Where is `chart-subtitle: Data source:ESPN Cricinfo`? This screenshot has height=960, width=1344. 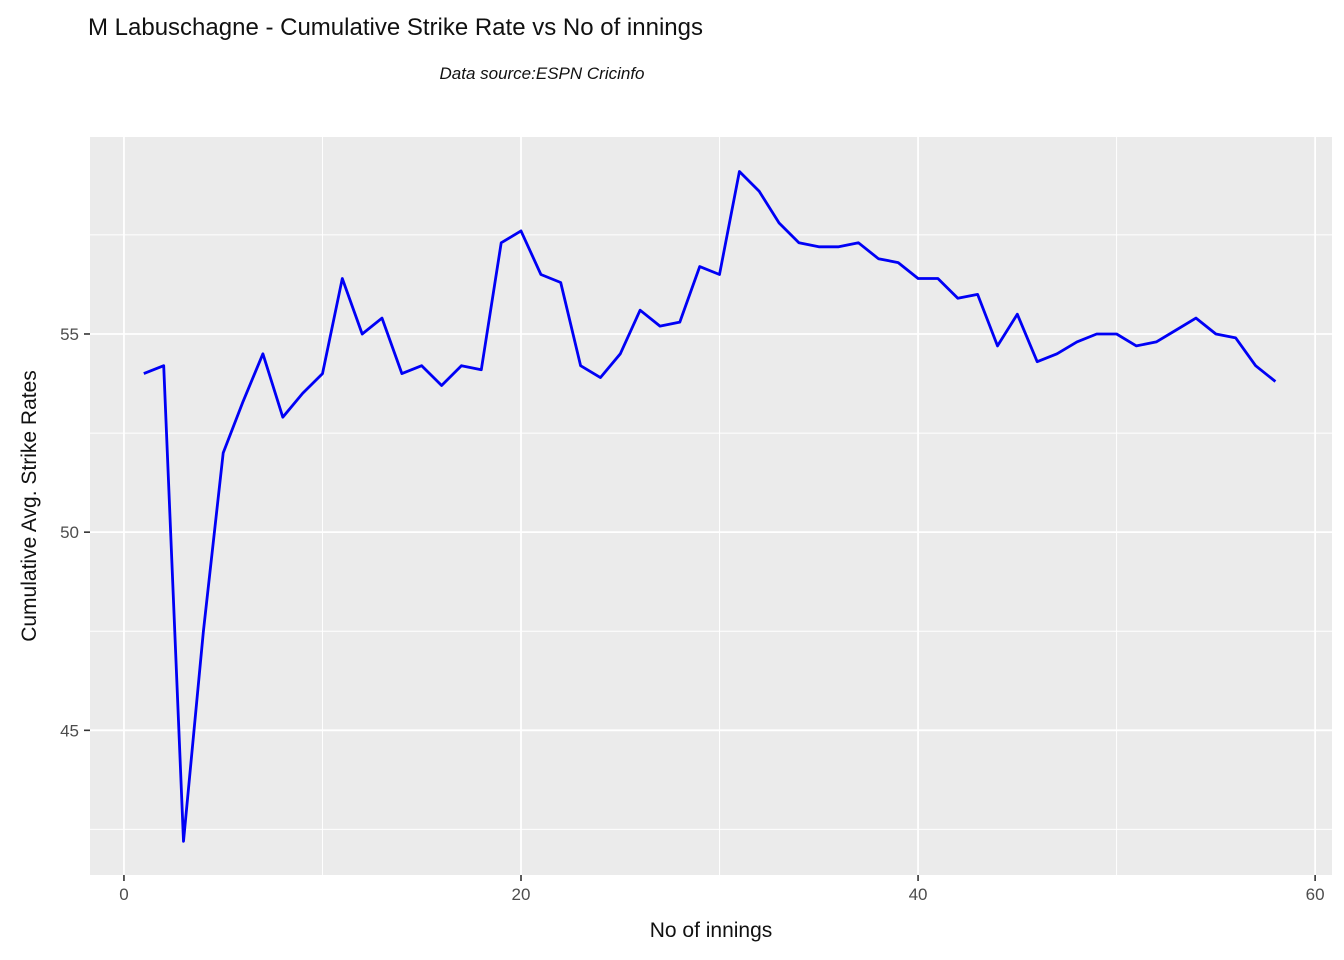 chart-subtitle: Data source:ESPN Cricinfo is located at coordinates (542, 73).